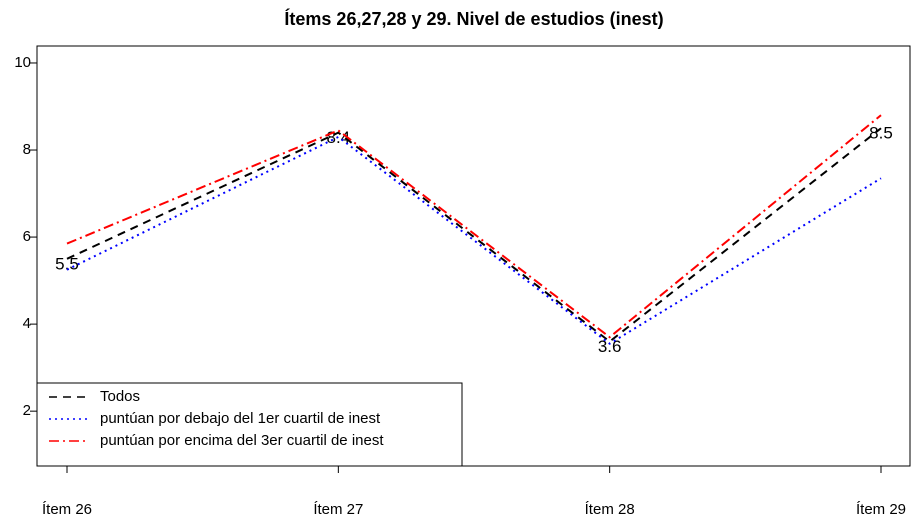 The height and width of the screenshot is (524, 912). What do you see at coordinates (881, 509) in the screenshot?
I see `x-tick-label: Ítem 29` at bounding box center [881, 509].